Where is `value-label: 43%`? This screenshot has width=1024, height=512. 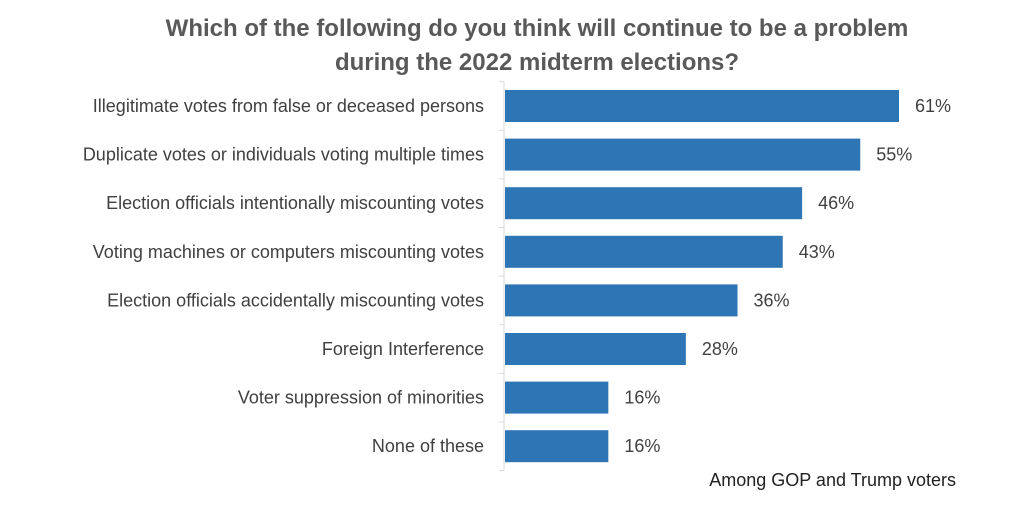 value-label: 43% is located at coordinates (817, 252).